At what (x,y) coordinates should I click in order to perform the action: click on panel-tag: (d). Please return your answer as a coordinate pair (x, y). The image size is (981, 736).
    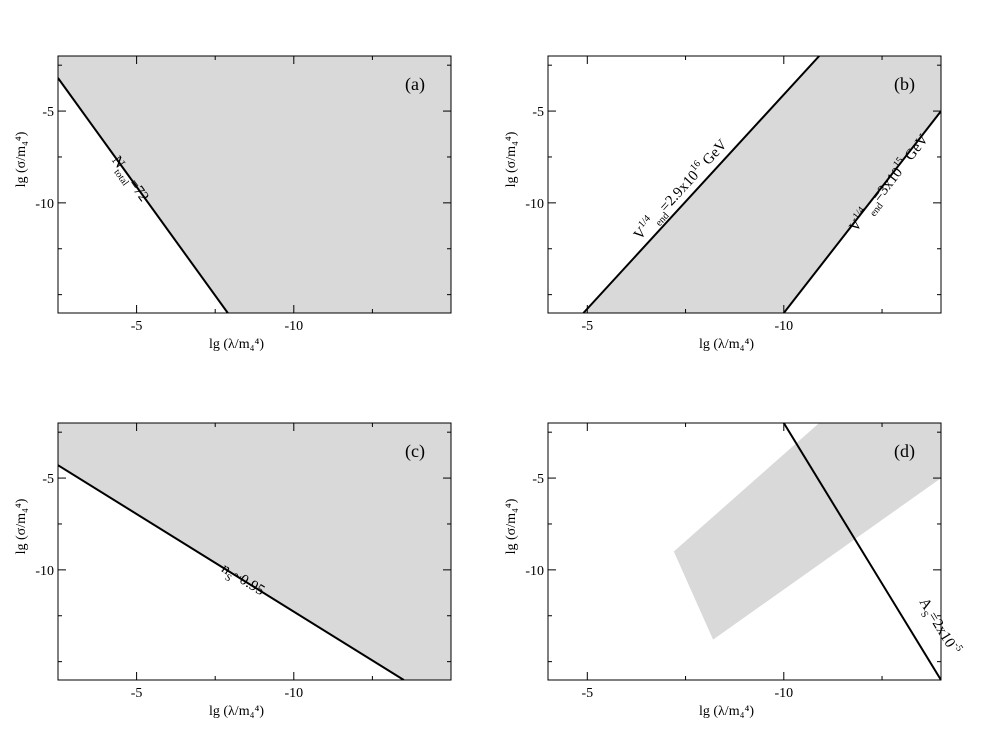
    Looking at the image, I should click on (904, 451).